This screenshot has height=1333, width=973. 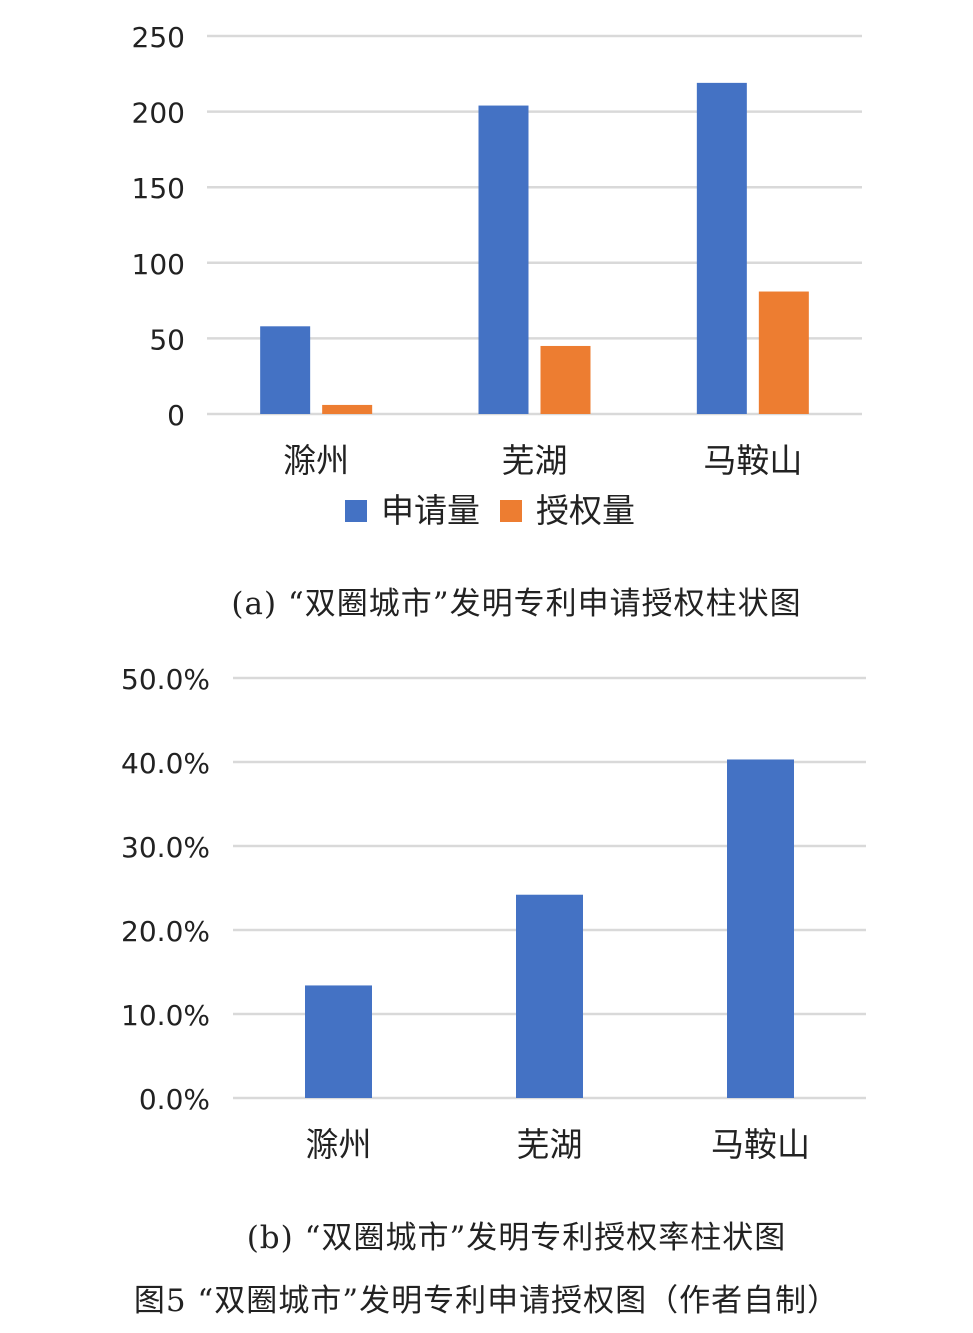 What do you see at coordinates (516, 604) in the screenshot?
I see `chart-a-caption: (a) “双圈城市”发明专利申请授权柱状图` at bounding box center [516, 604].